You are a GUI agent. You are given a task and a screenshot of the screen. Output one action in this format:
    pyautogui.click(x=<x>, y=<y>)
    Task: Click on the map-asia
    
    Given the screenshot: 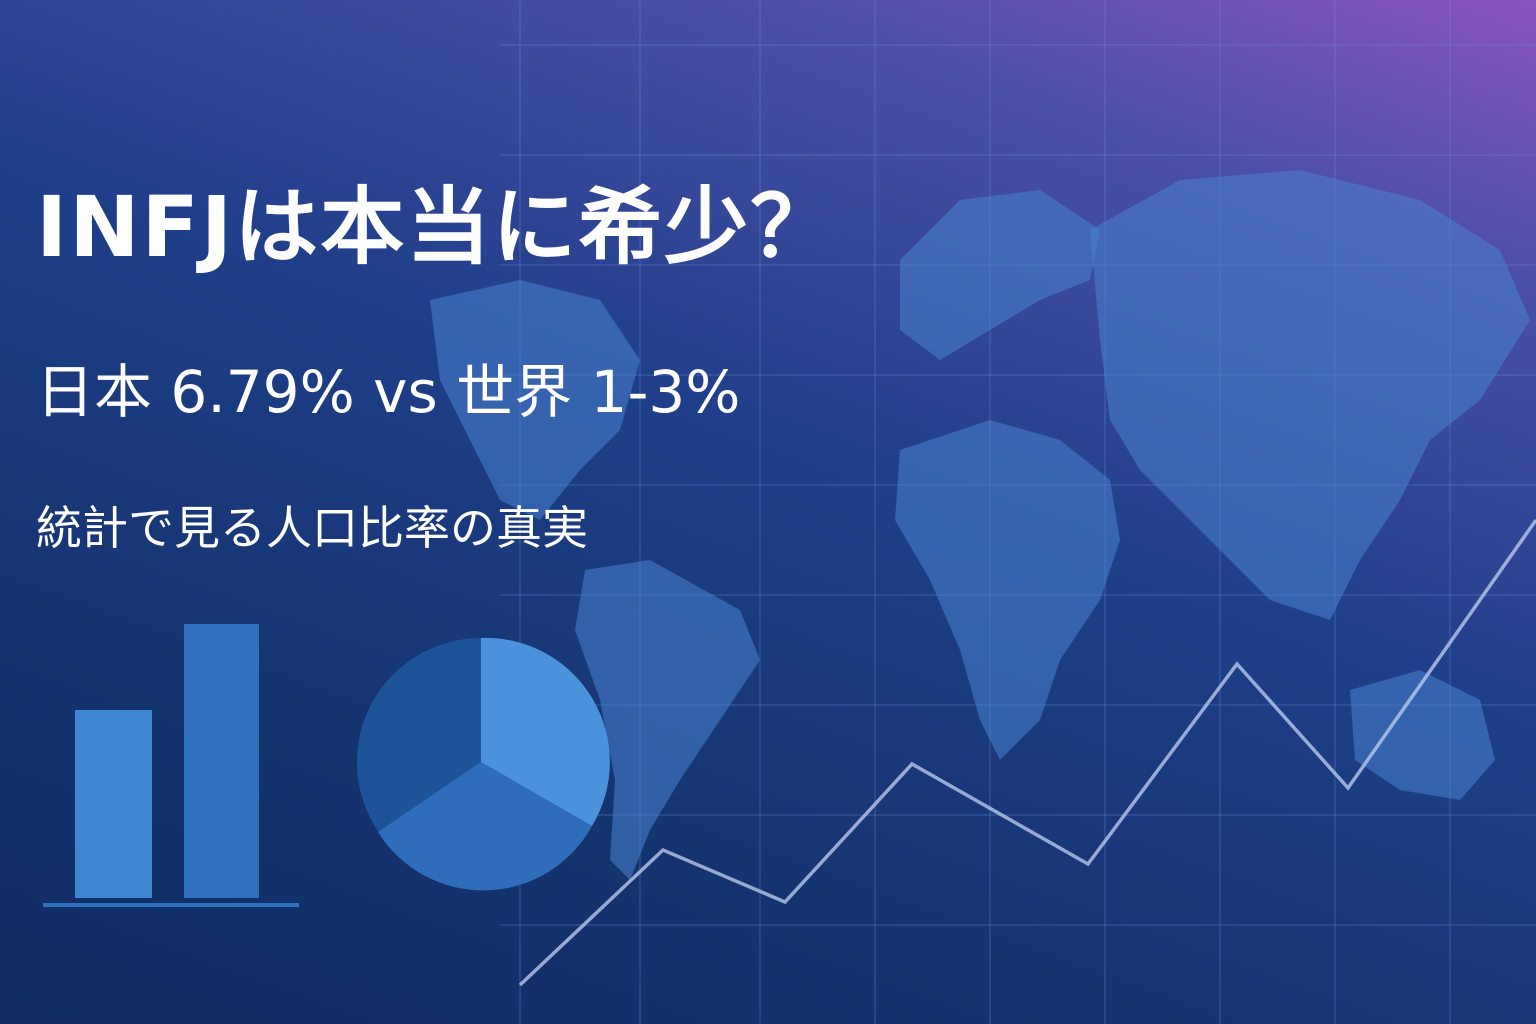 What is the action you would take?
    pyautogui.click(x=1310, y=395)
    